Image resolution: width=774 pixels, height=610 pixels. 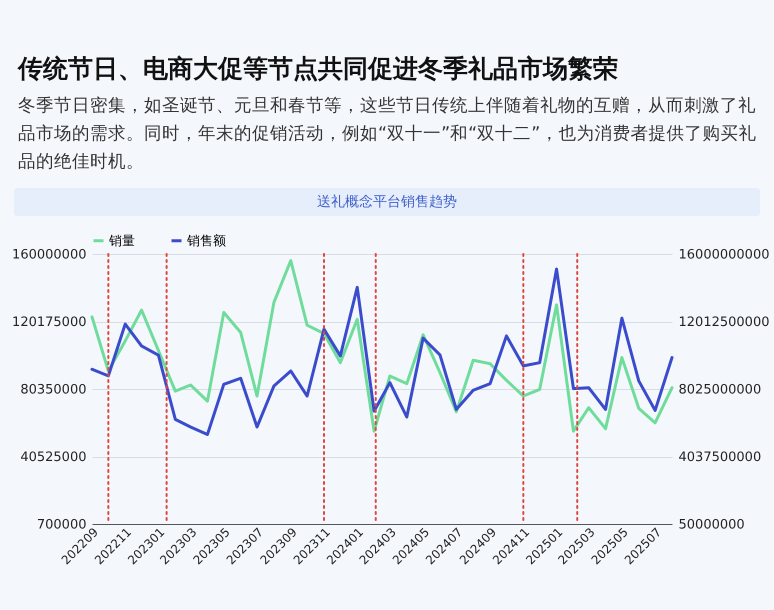 I want to click on y2-tick-label: 12012500000, so click(x=724, y=322).